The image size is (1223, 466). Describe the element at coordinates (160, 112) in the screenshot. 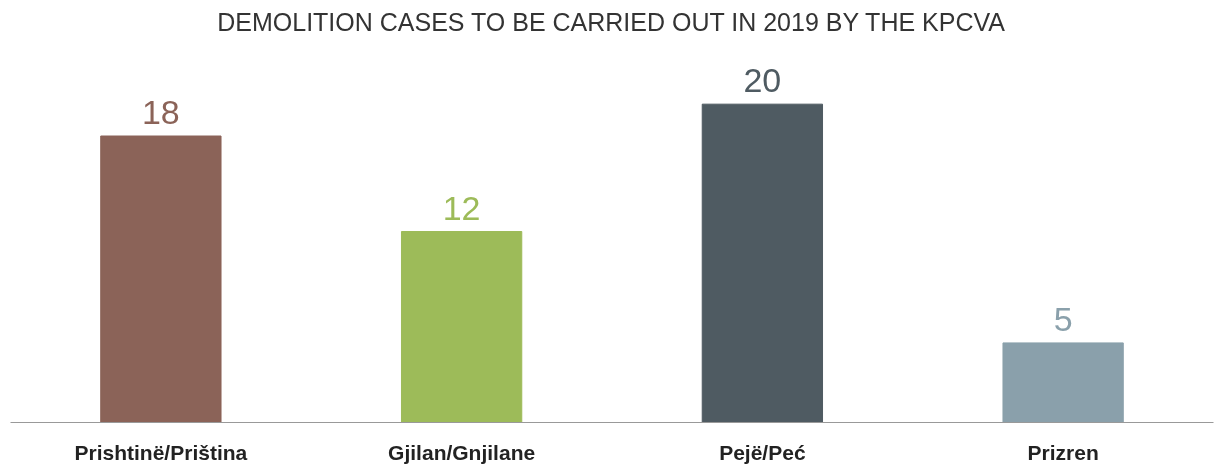

I see `data-label: 18` at that location.